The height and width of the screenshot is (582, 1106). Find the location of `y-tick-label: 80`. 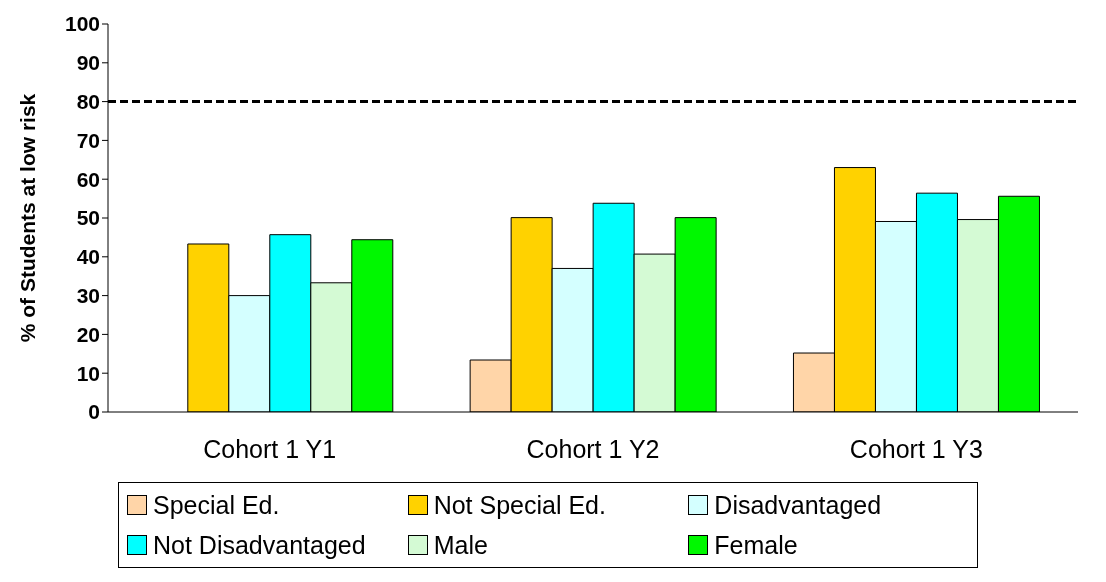

y-tick-label: 80 is located at coordinates (88, 102).